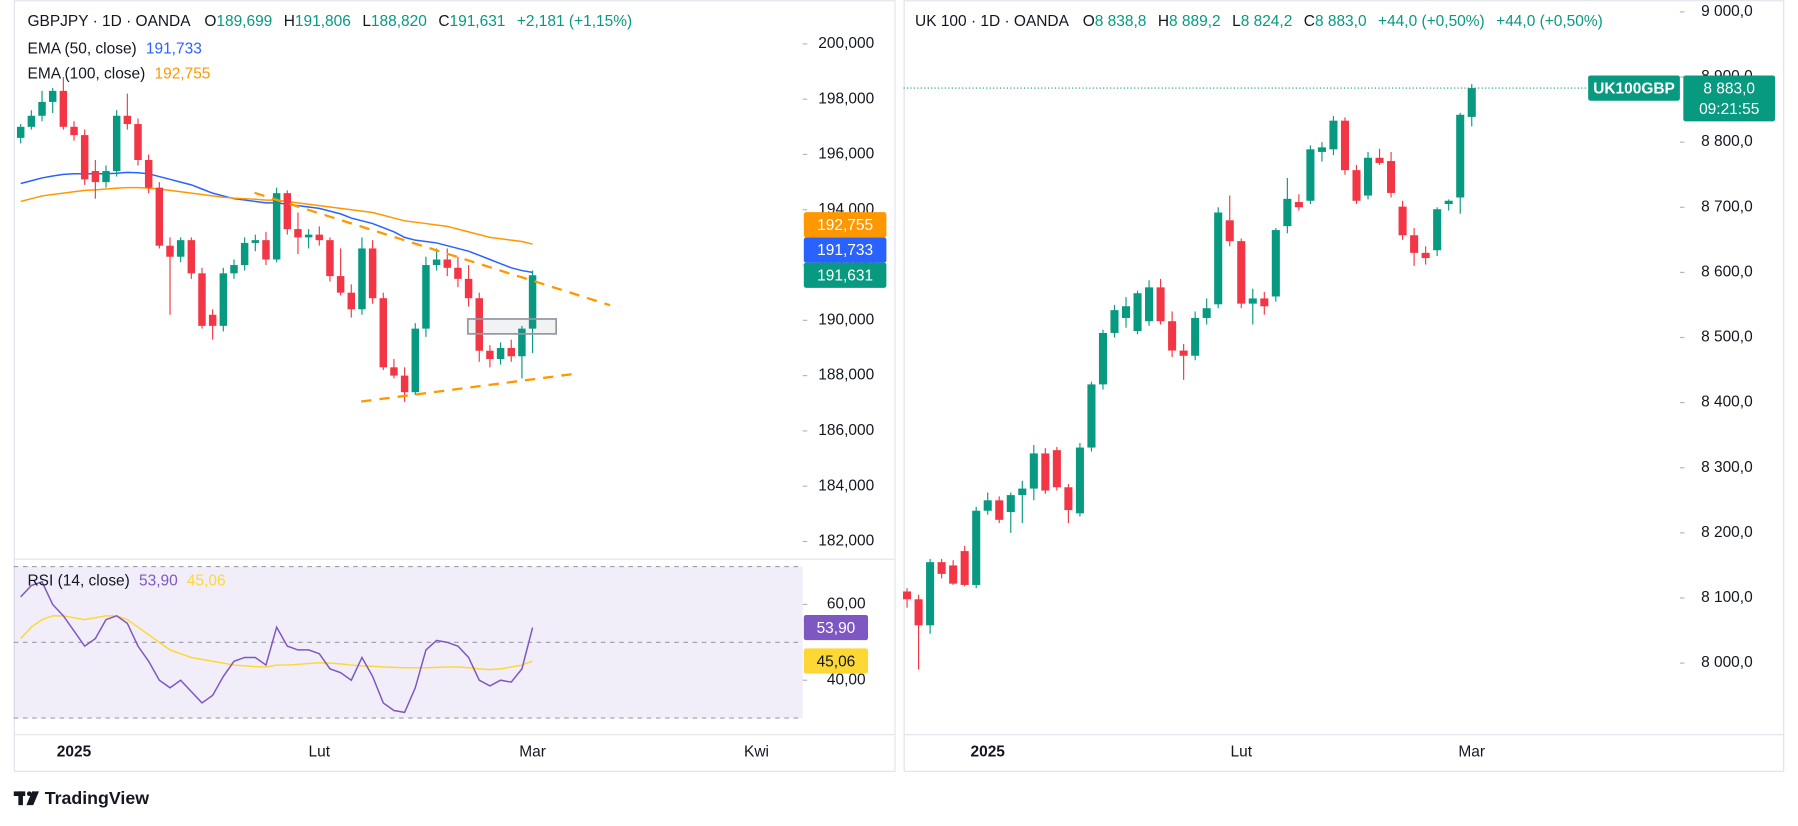 Image resolution: width=1798 pixels, height=826 pixels. Describe the element at coordinates (1727, 337) in the screenshot. I see `y-tick-label: 8 500,0` at that location.